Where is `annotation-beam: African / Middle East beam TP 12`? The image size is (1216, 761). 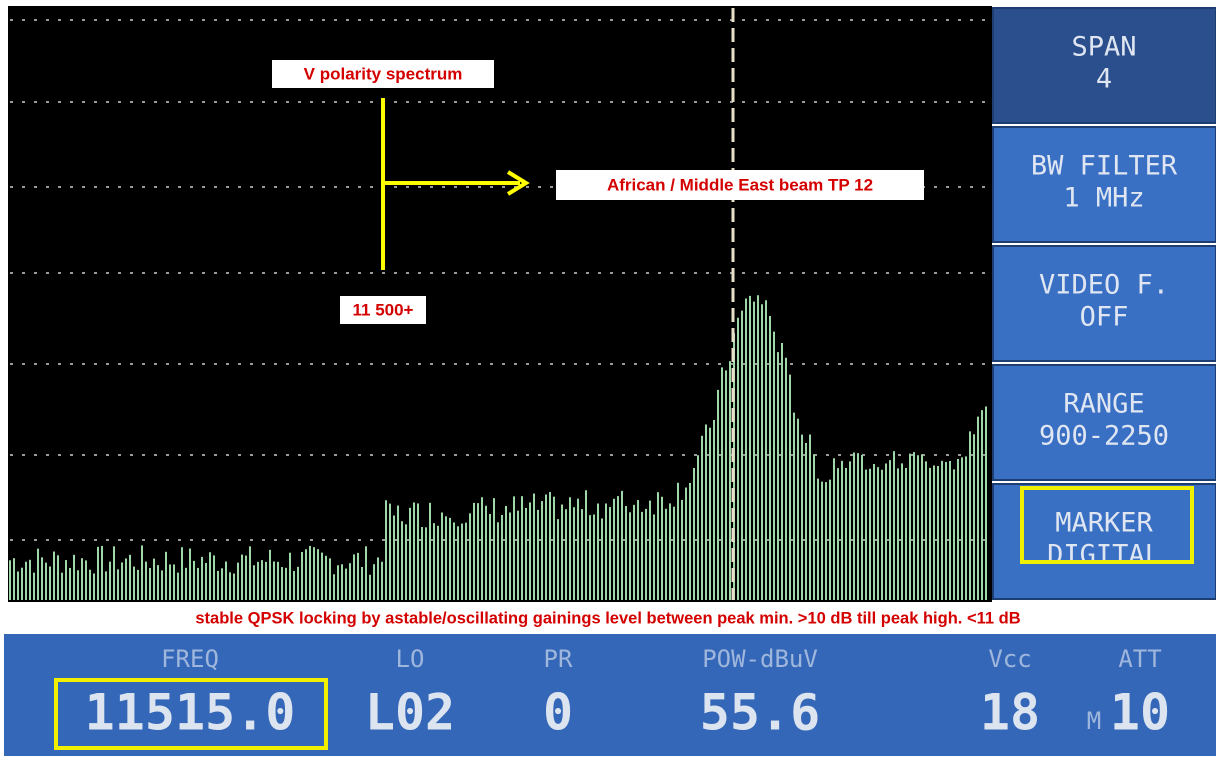 annotation-beam: African / Middle East beam TP 12 is located at coordinates (740, 184).